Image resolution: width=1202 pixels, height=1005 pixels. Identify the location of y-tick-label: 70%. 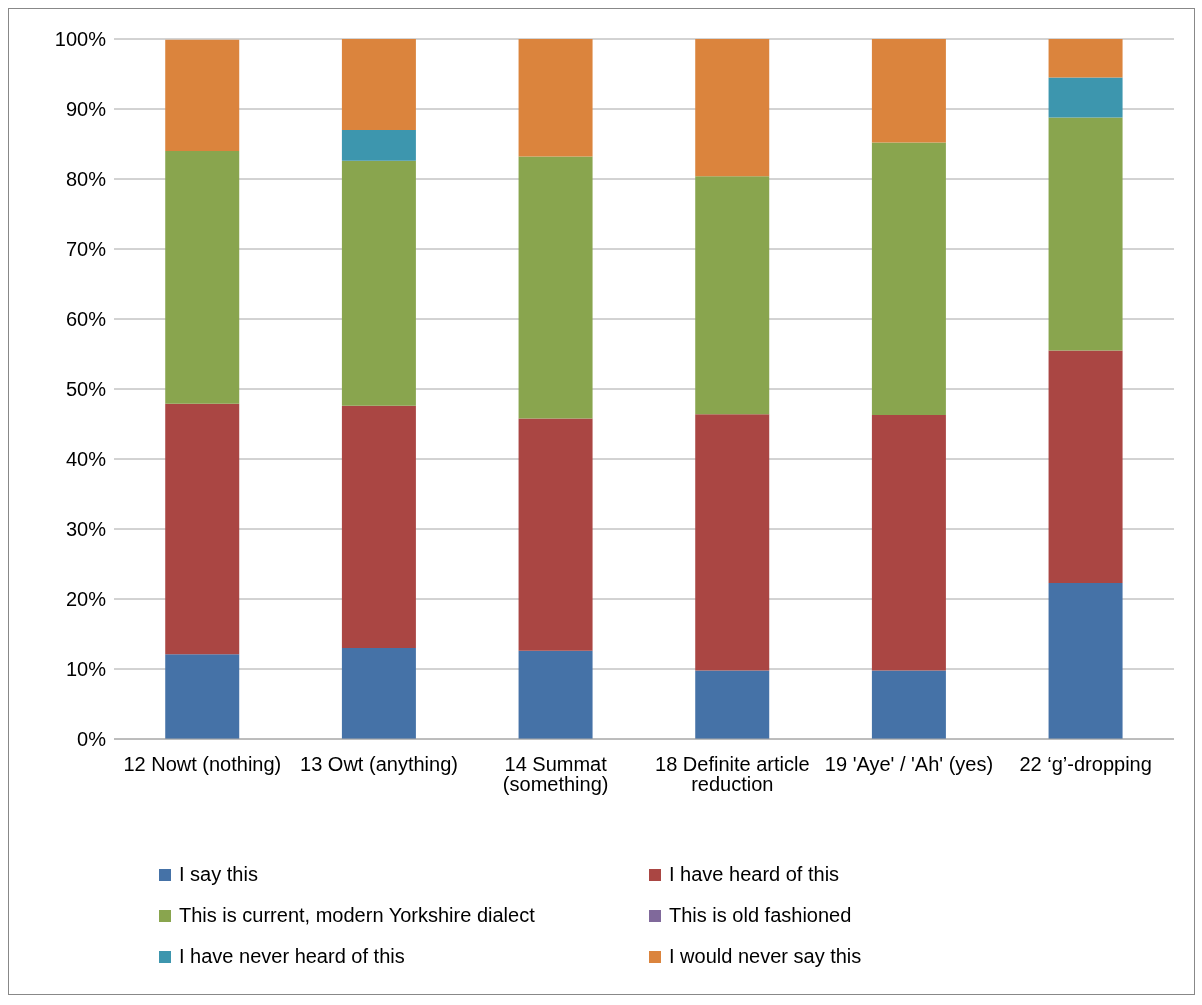
(86, 249).